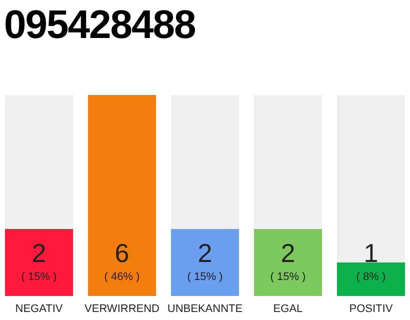 The height and width of the screenshot is (320, 410). What do you see at coordinates (39, 309) in the screenshot?
I see `x-tick-label: NEGATIV` at bounding box center [39, 309].